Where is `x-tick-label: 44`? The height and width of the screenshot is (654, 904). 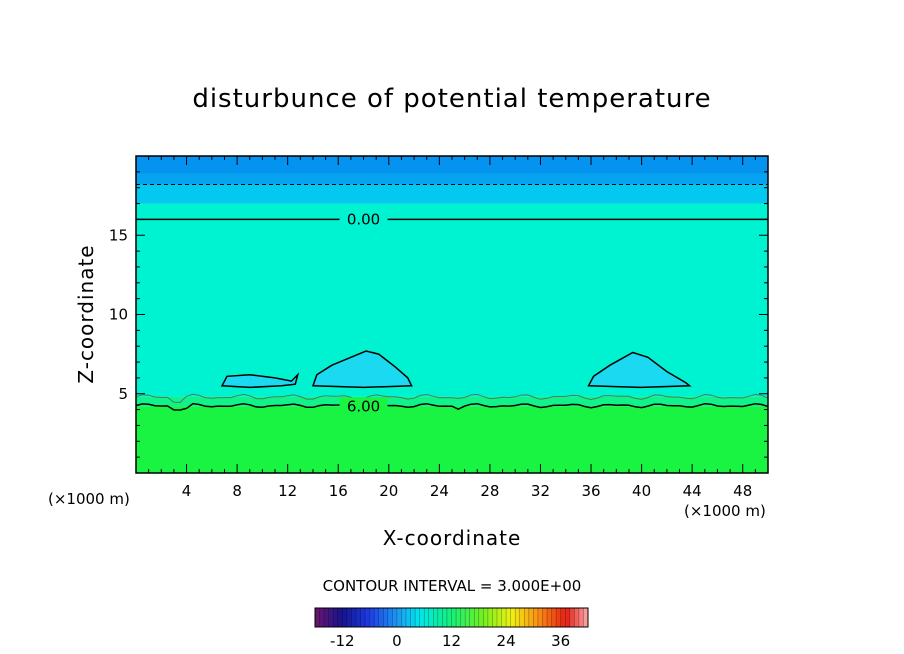 x-tick-label: 44 is located at coordinates (692, 491).